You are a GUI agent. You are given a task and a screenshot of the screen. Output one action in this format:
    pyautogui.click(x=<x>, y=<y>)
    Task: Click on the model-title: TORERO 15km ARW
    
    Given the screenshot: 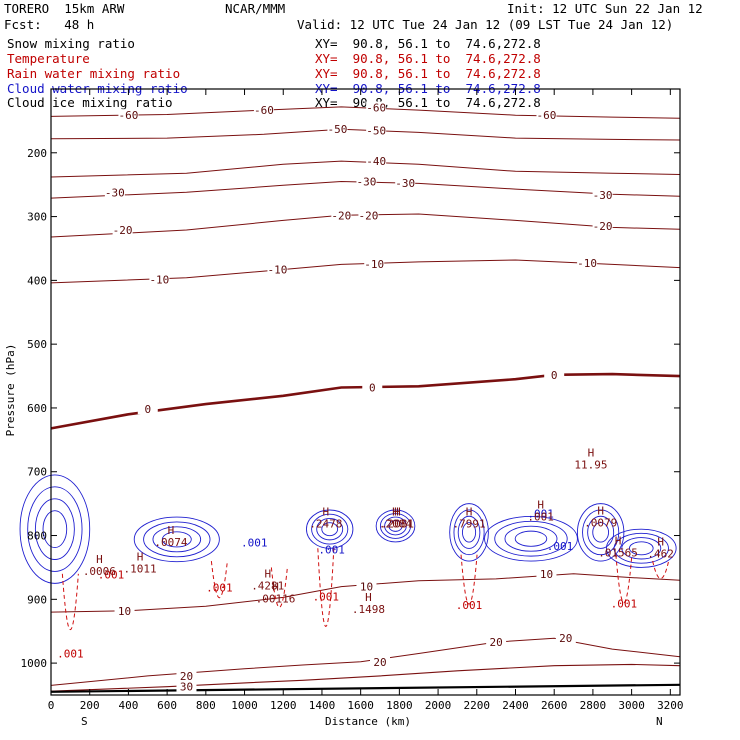 What is the action you would take?
    pyautogui.click(x=64, y=8)
    